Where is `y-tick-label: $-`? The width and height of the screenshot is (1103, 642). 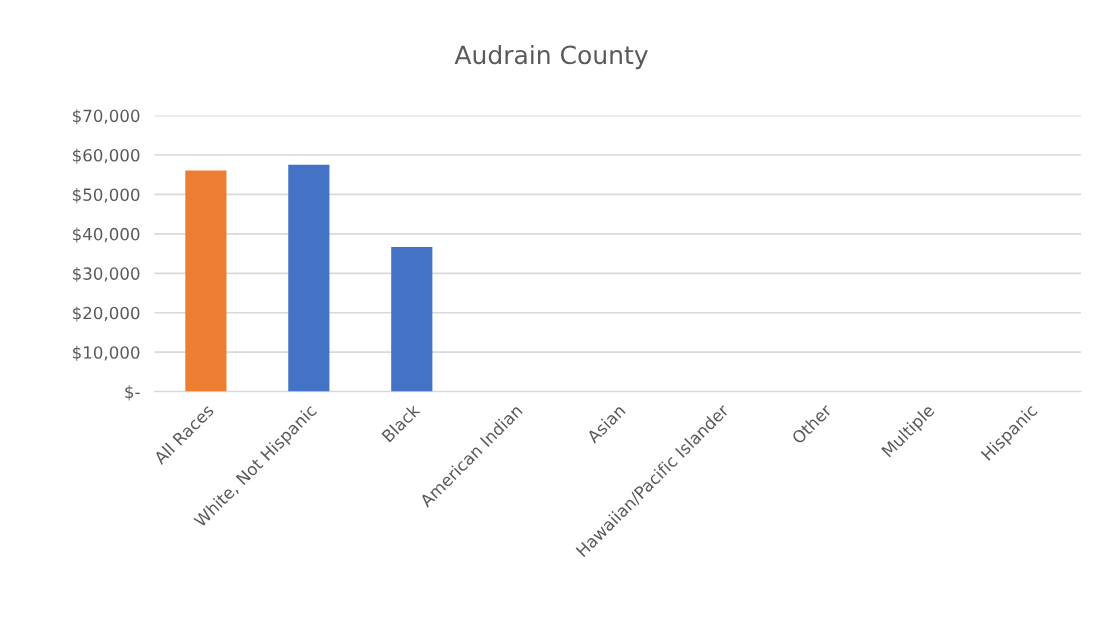
y-tick-label: $- is located at coordinates (132, 393).